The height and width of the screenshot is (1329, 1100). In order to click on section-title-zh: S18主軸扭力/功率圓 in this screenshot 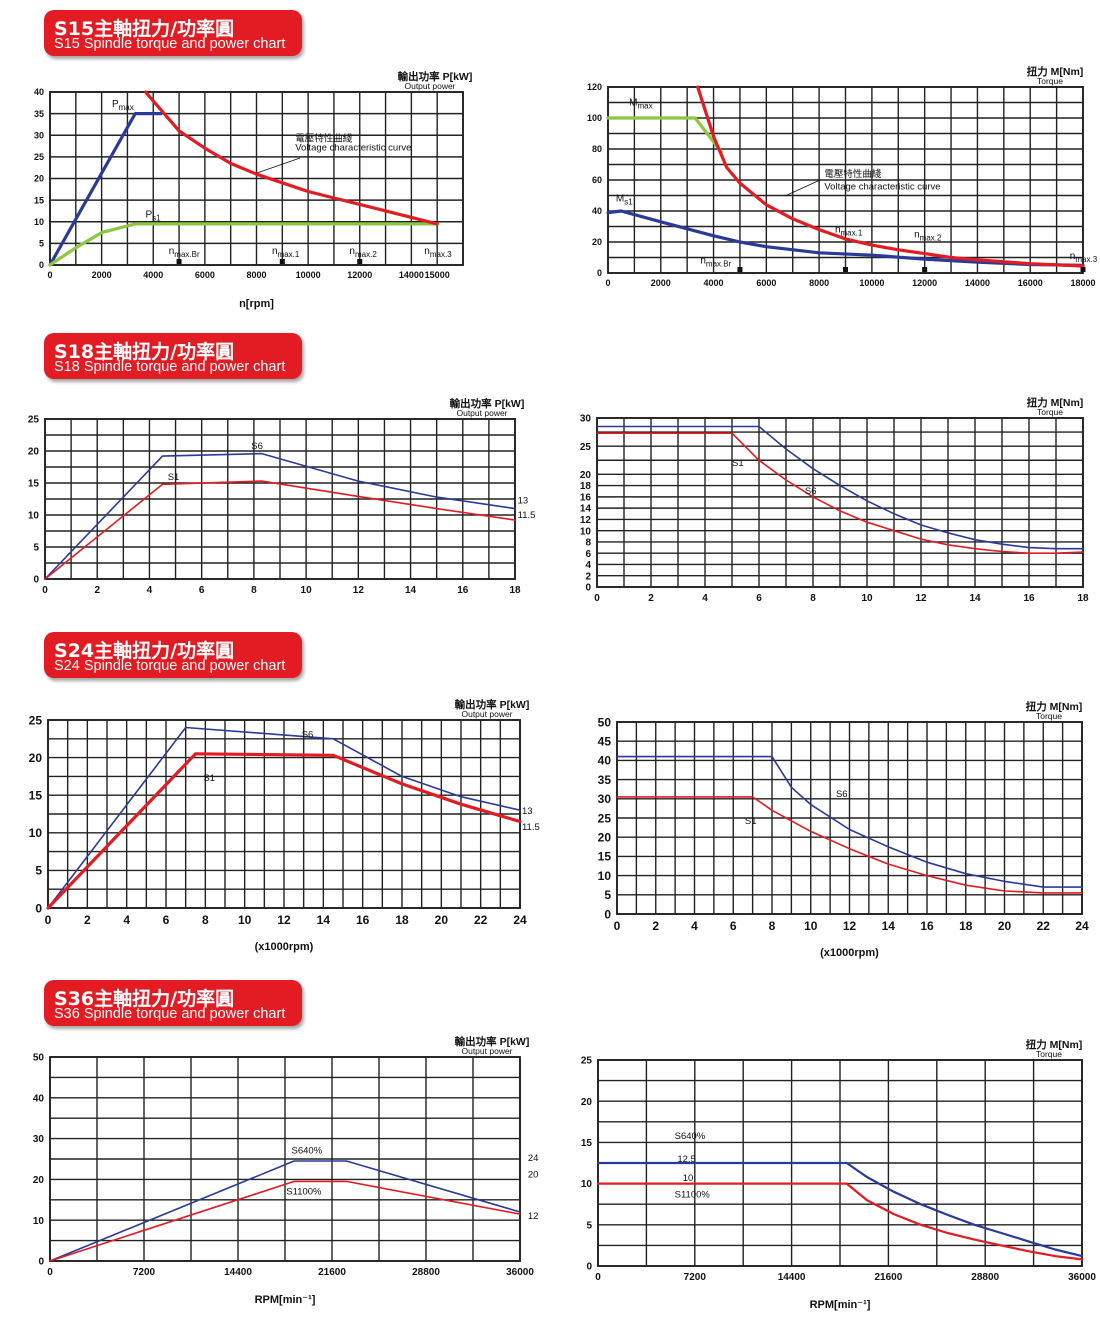, I will do `click(144, 352)`.